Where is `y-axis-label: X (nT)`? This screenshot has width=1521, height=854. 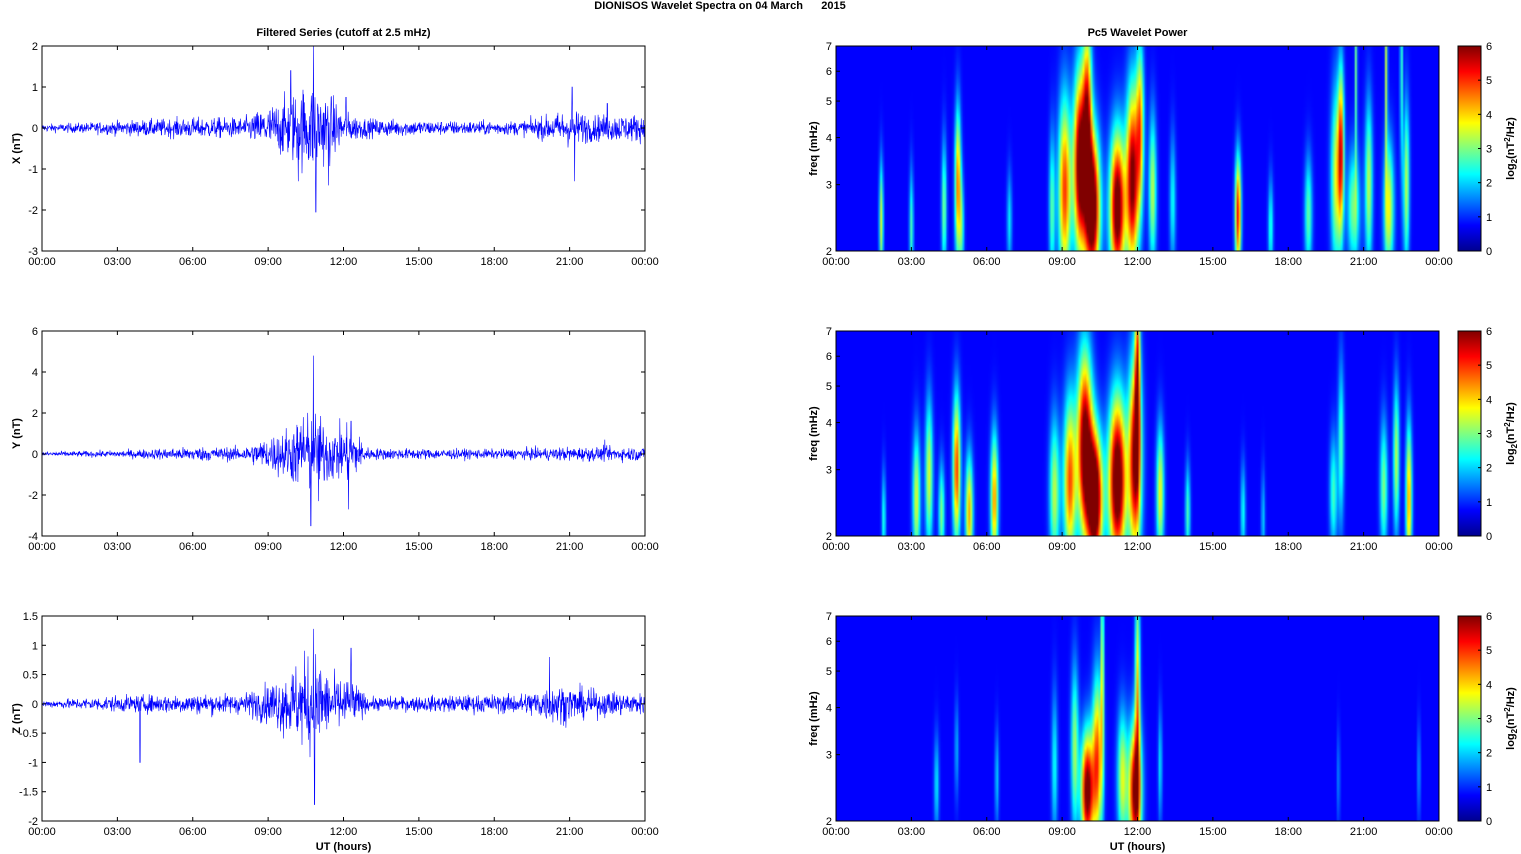
y-axis-label: X (nT) is located at coordinates (17, 148).